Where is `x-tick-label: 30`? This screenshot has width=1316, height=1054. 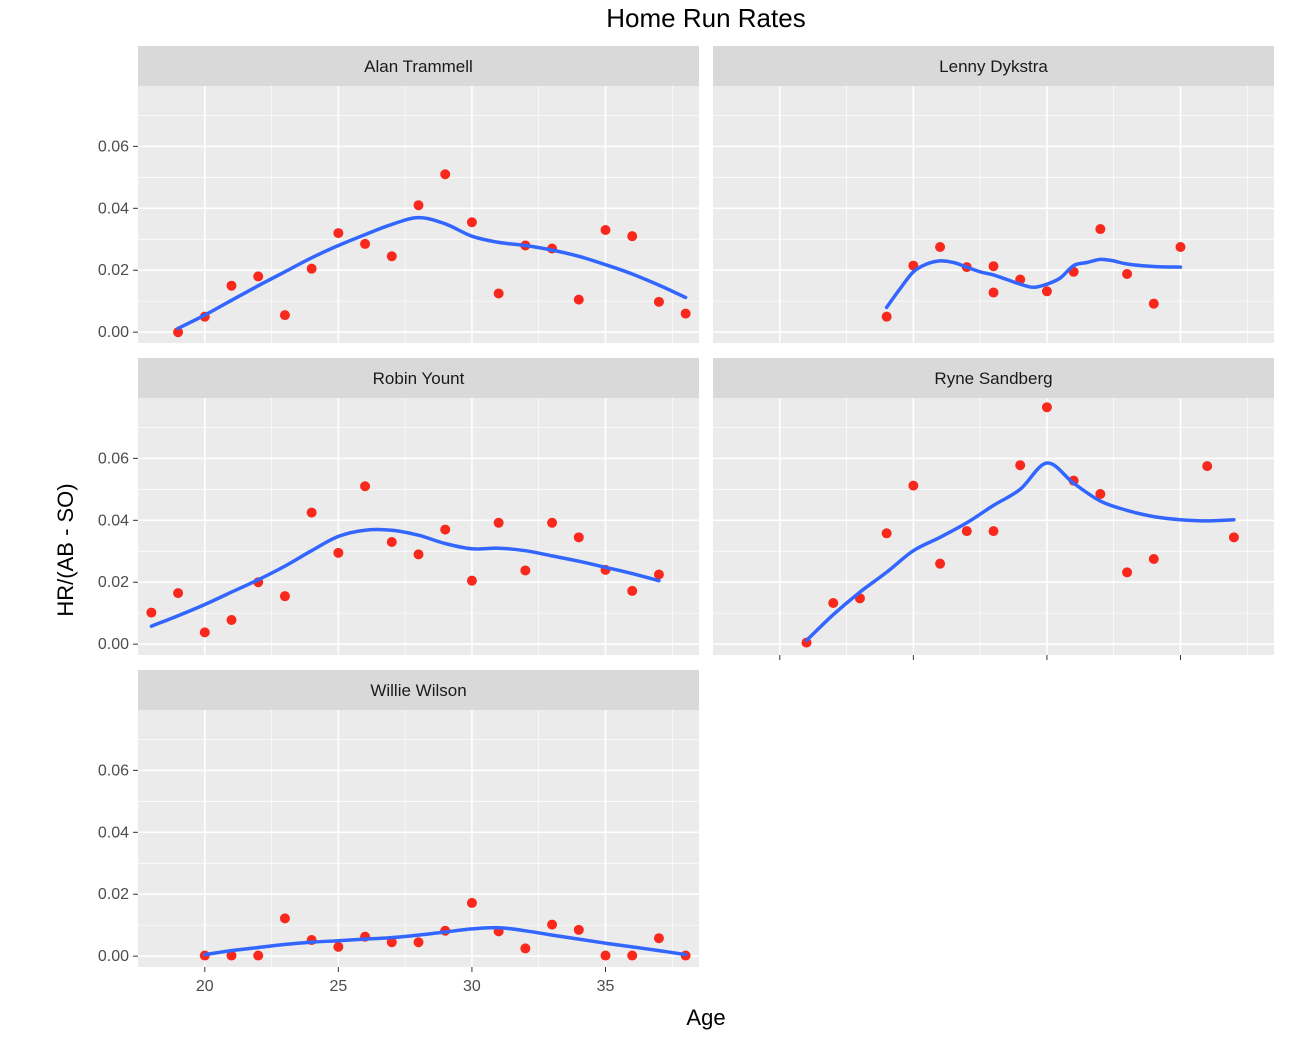
x-tick-label: 30 is located at coordinates (472, 986).